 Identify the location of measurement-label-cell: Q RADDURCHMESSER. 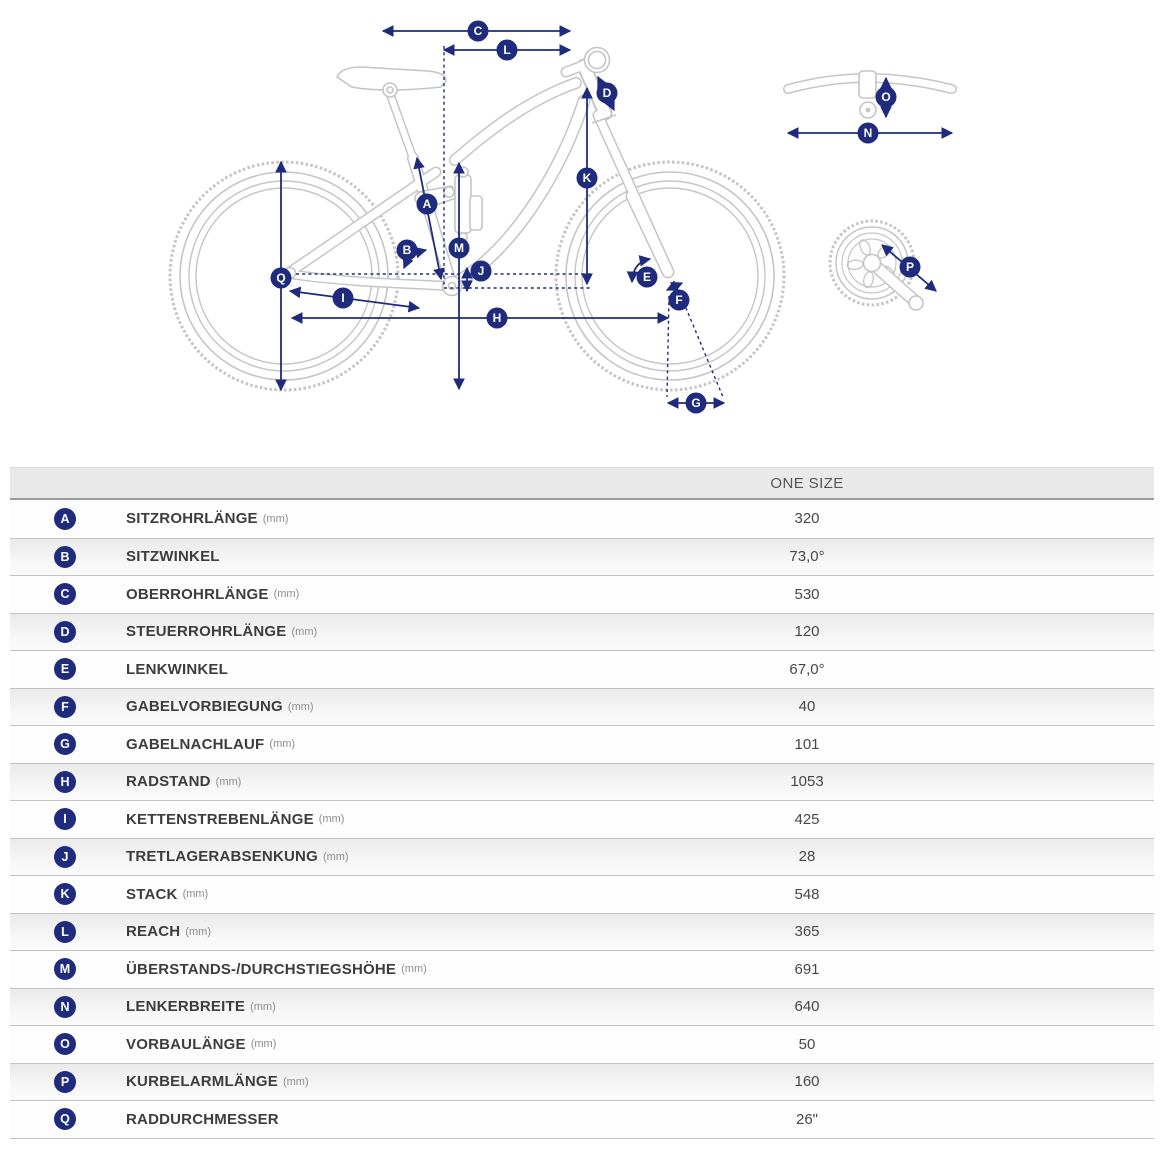
(235, 1119).